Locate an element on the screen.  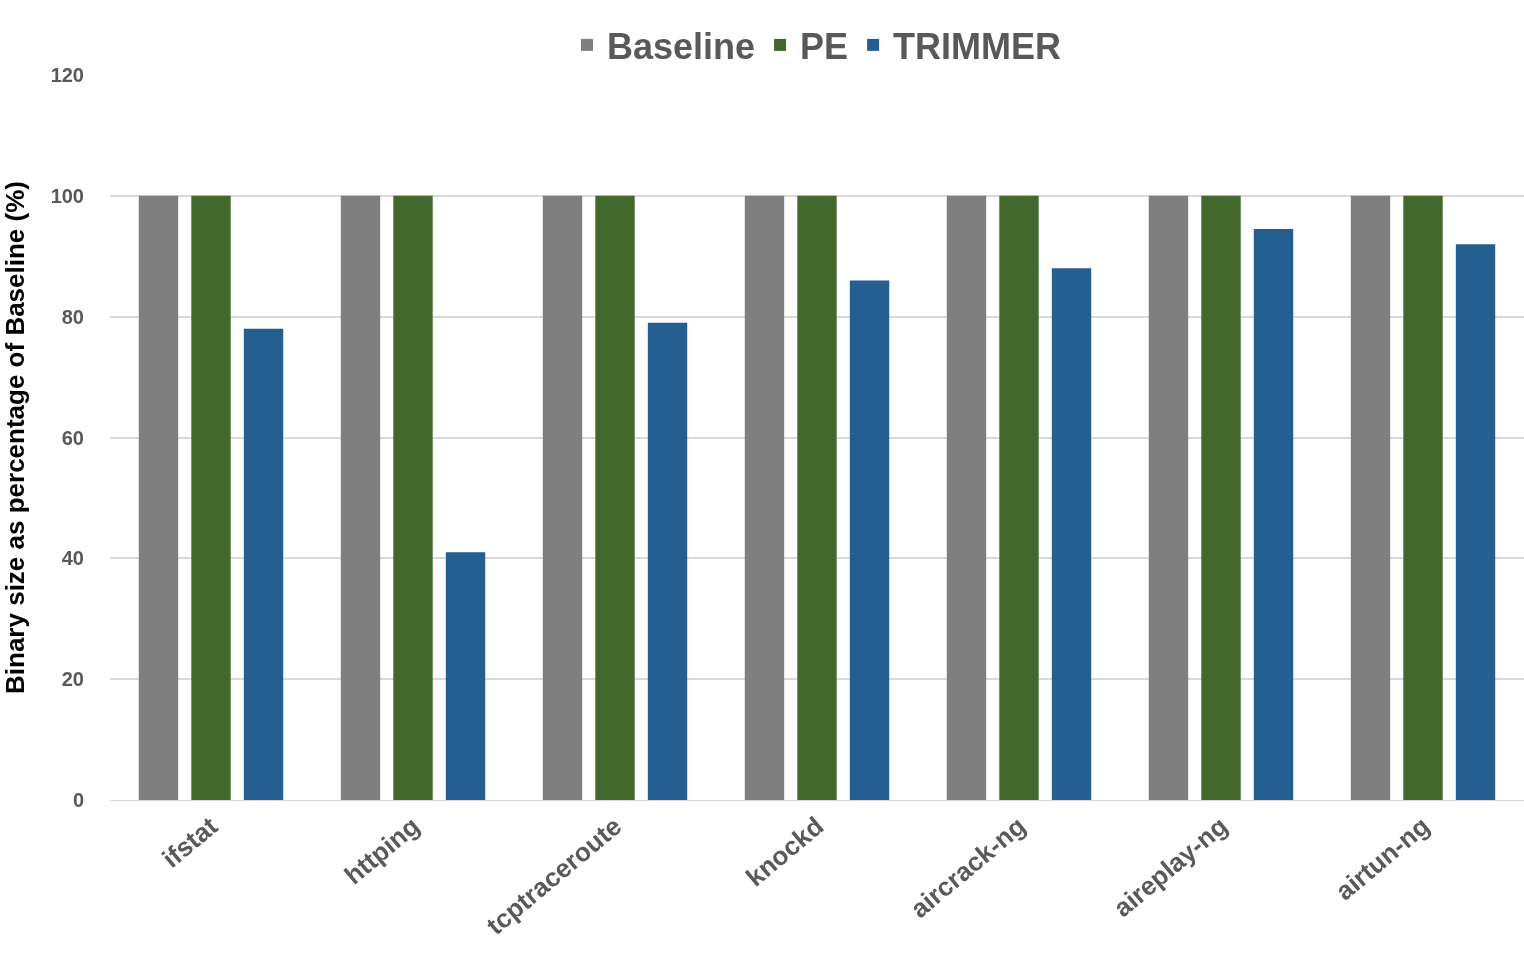
y-tick-label: 120 is located at coordinates (67, 75).